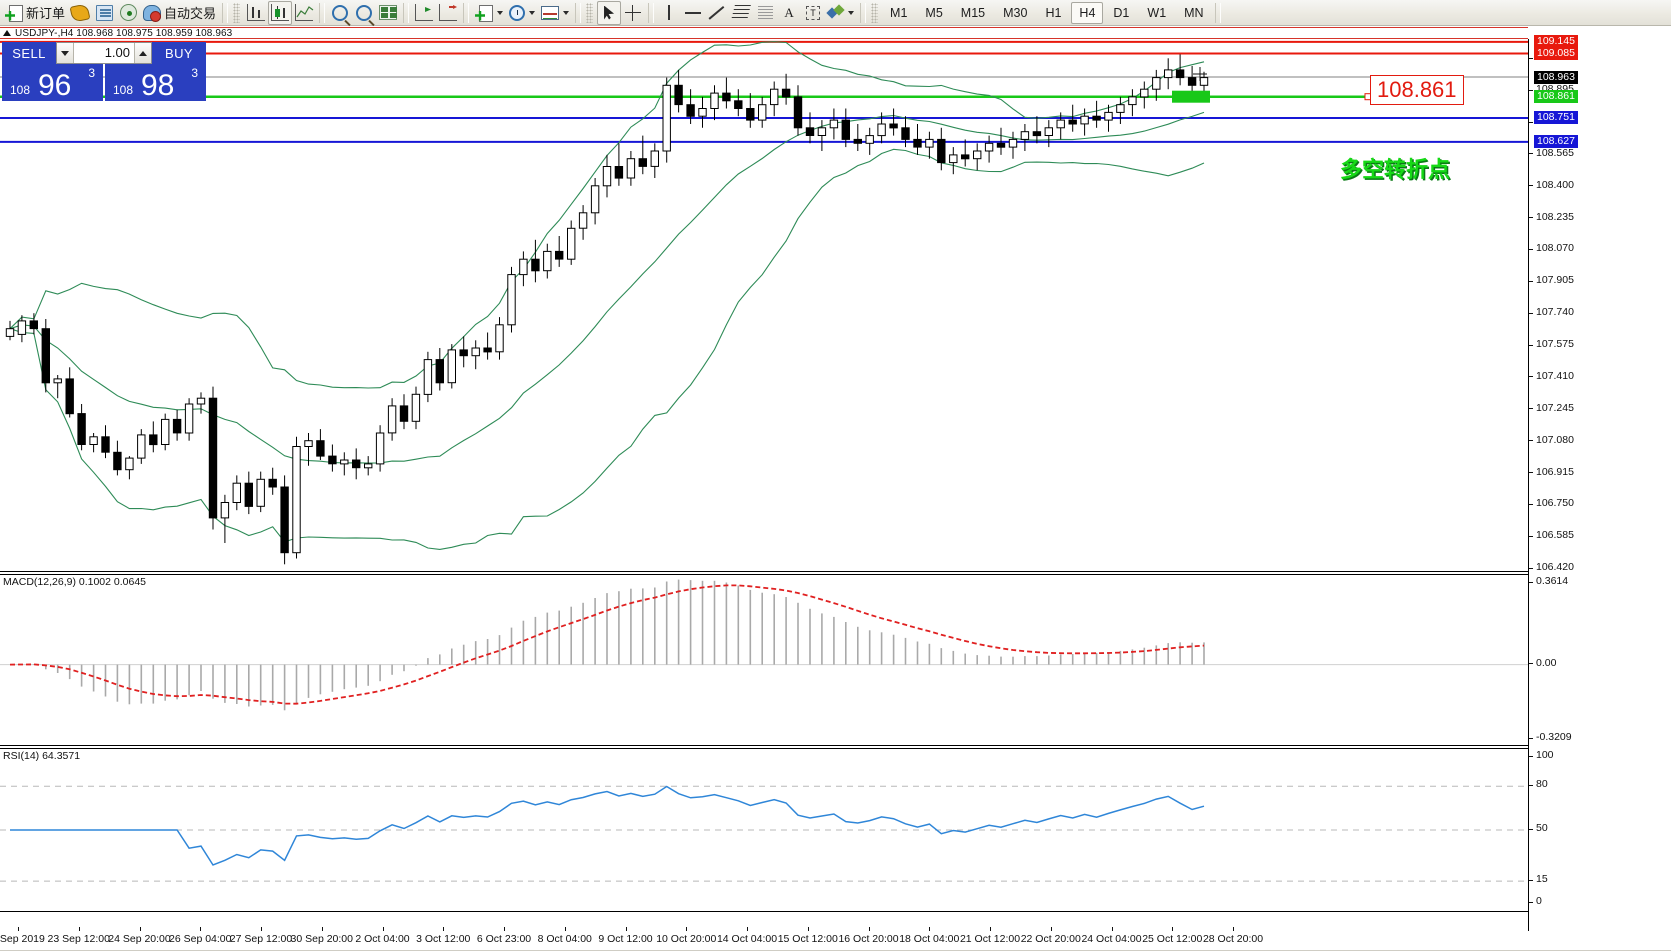 The image size is (1671, 951). What do you see at coordinates (155, 83) in the screenshot?
I see `buy-price-display: 108 98 3` at bounding box center [155, 83].